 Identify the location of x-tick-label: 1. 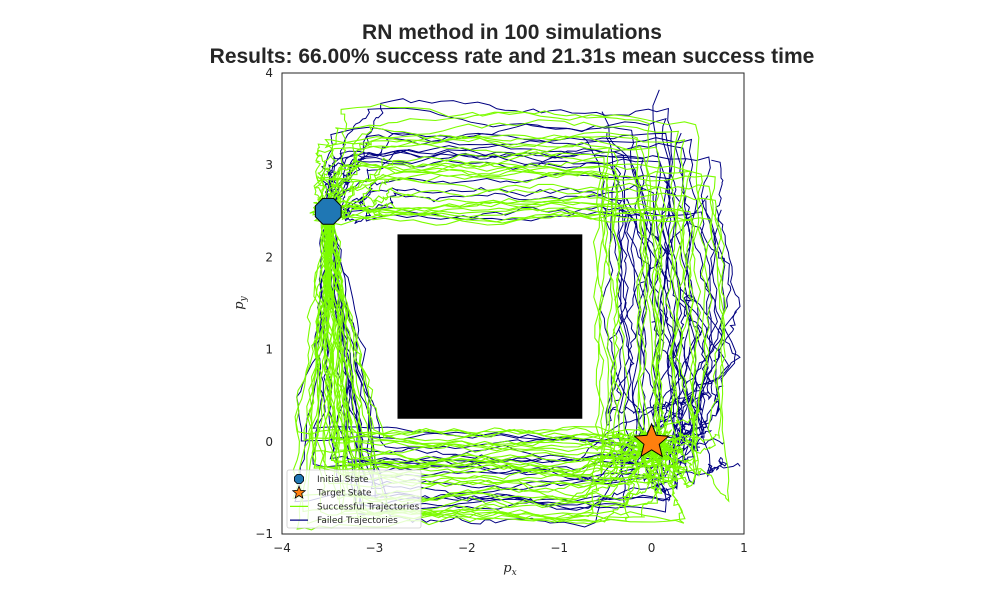
(744, 548).